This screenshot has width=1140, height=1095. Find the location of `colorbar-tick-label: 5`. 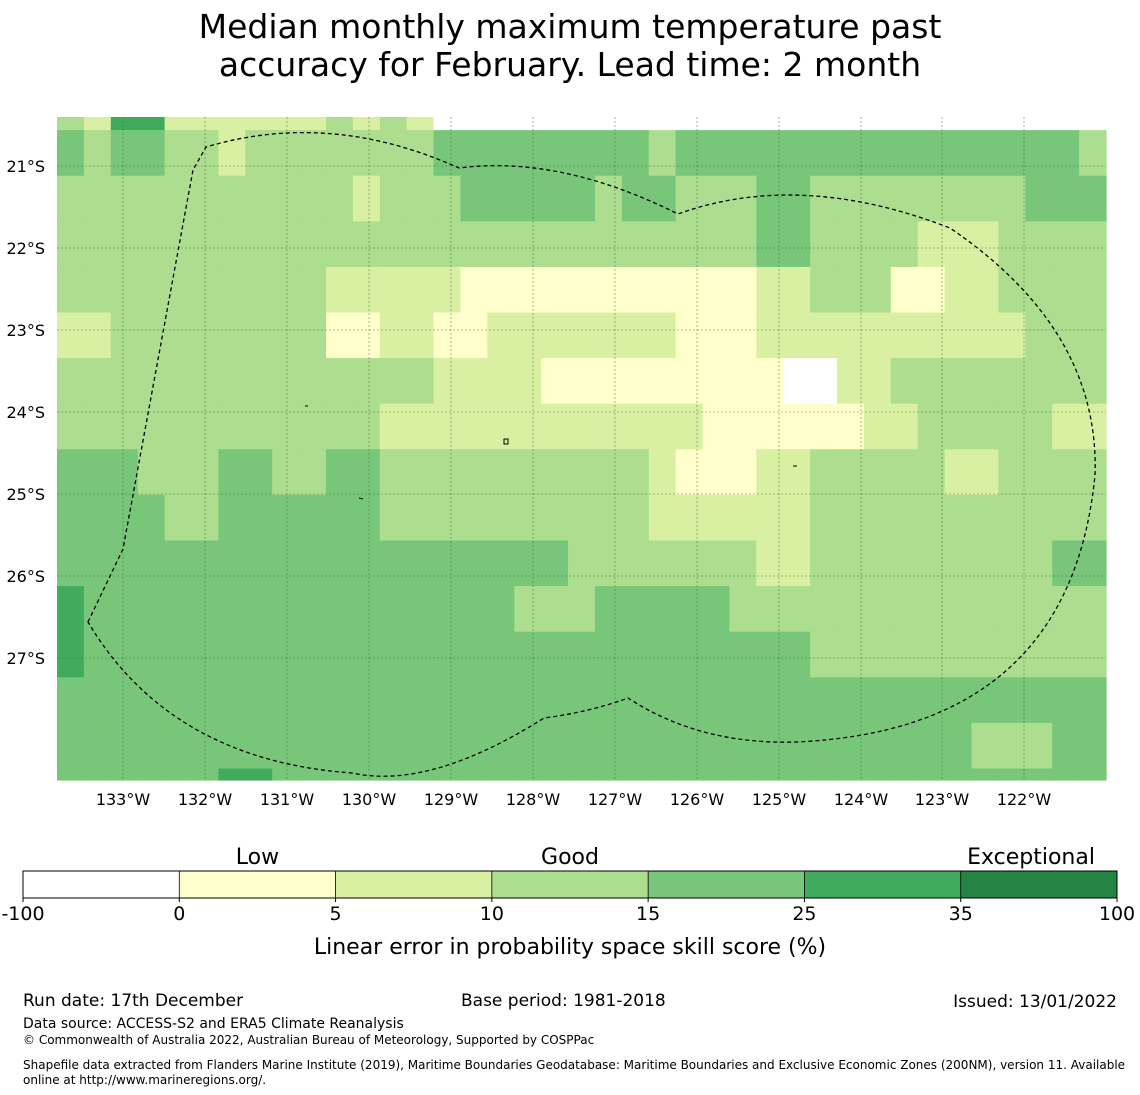

colorbar-tick-label: 5 is located at coordinates (336, 914).